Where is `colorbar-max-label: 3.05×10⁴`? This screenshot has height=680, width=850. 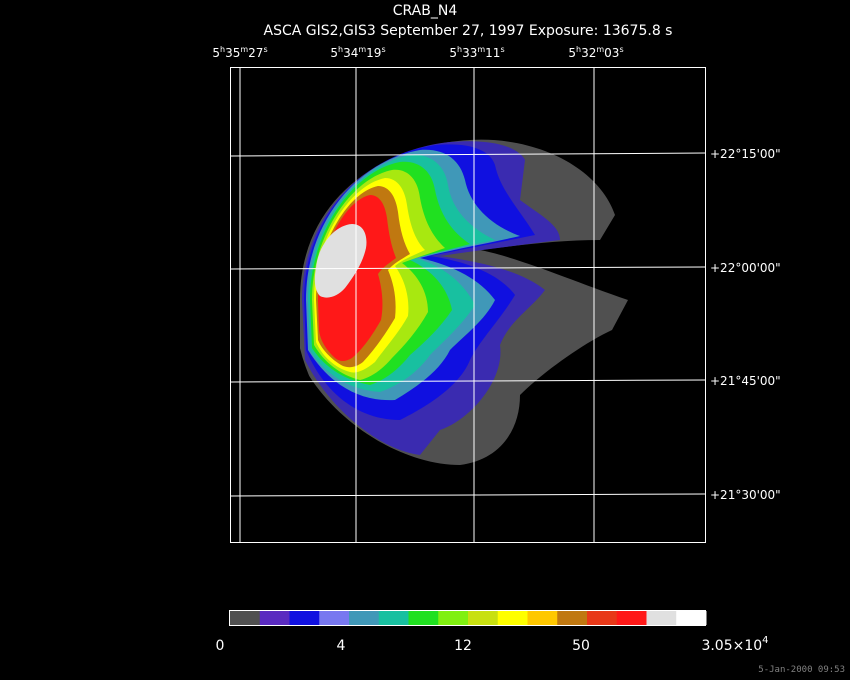 colorbar-max-label: 3.05×10⁴ is located at coordinates (734, 644).